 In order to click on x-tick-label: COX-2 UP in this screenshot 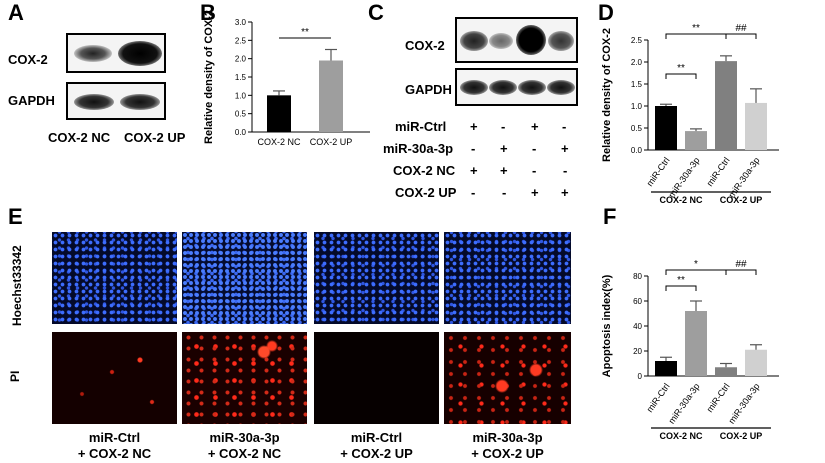, I will do `click(331, 142)`.